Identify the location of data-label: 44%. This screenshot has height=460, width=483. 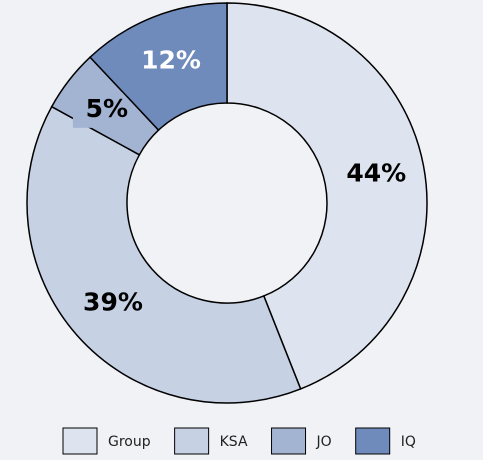
(376, 173).